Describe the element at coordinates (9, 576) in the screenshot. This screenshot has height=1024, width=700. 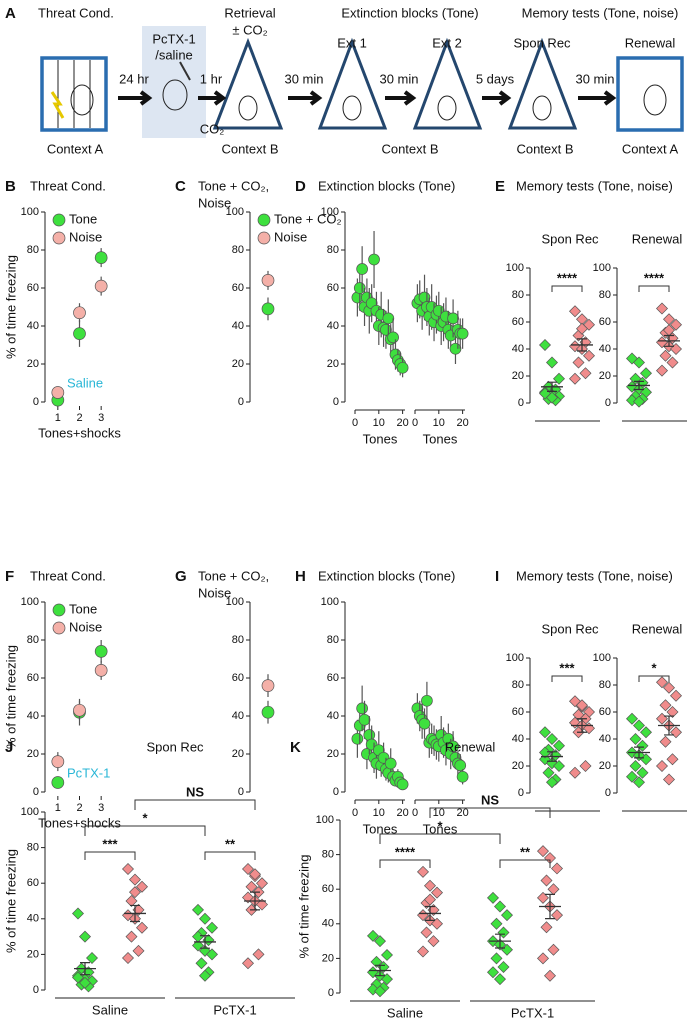
I see `panel-letter: F` at that location.